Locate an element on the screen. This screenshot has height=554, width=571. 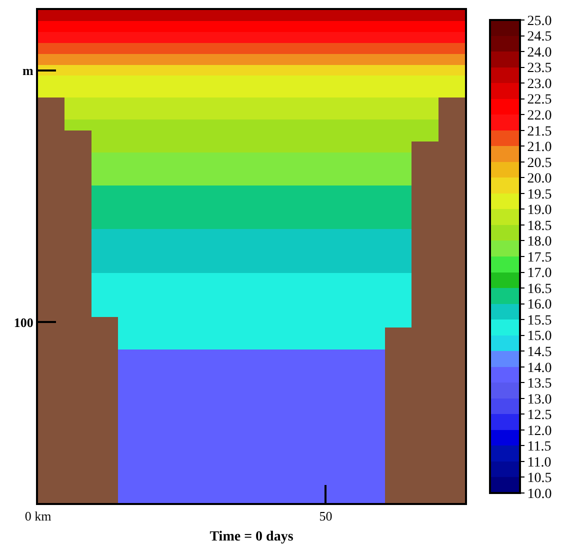
color-bar-label: 10.0 is located at coordinates (539, 494).